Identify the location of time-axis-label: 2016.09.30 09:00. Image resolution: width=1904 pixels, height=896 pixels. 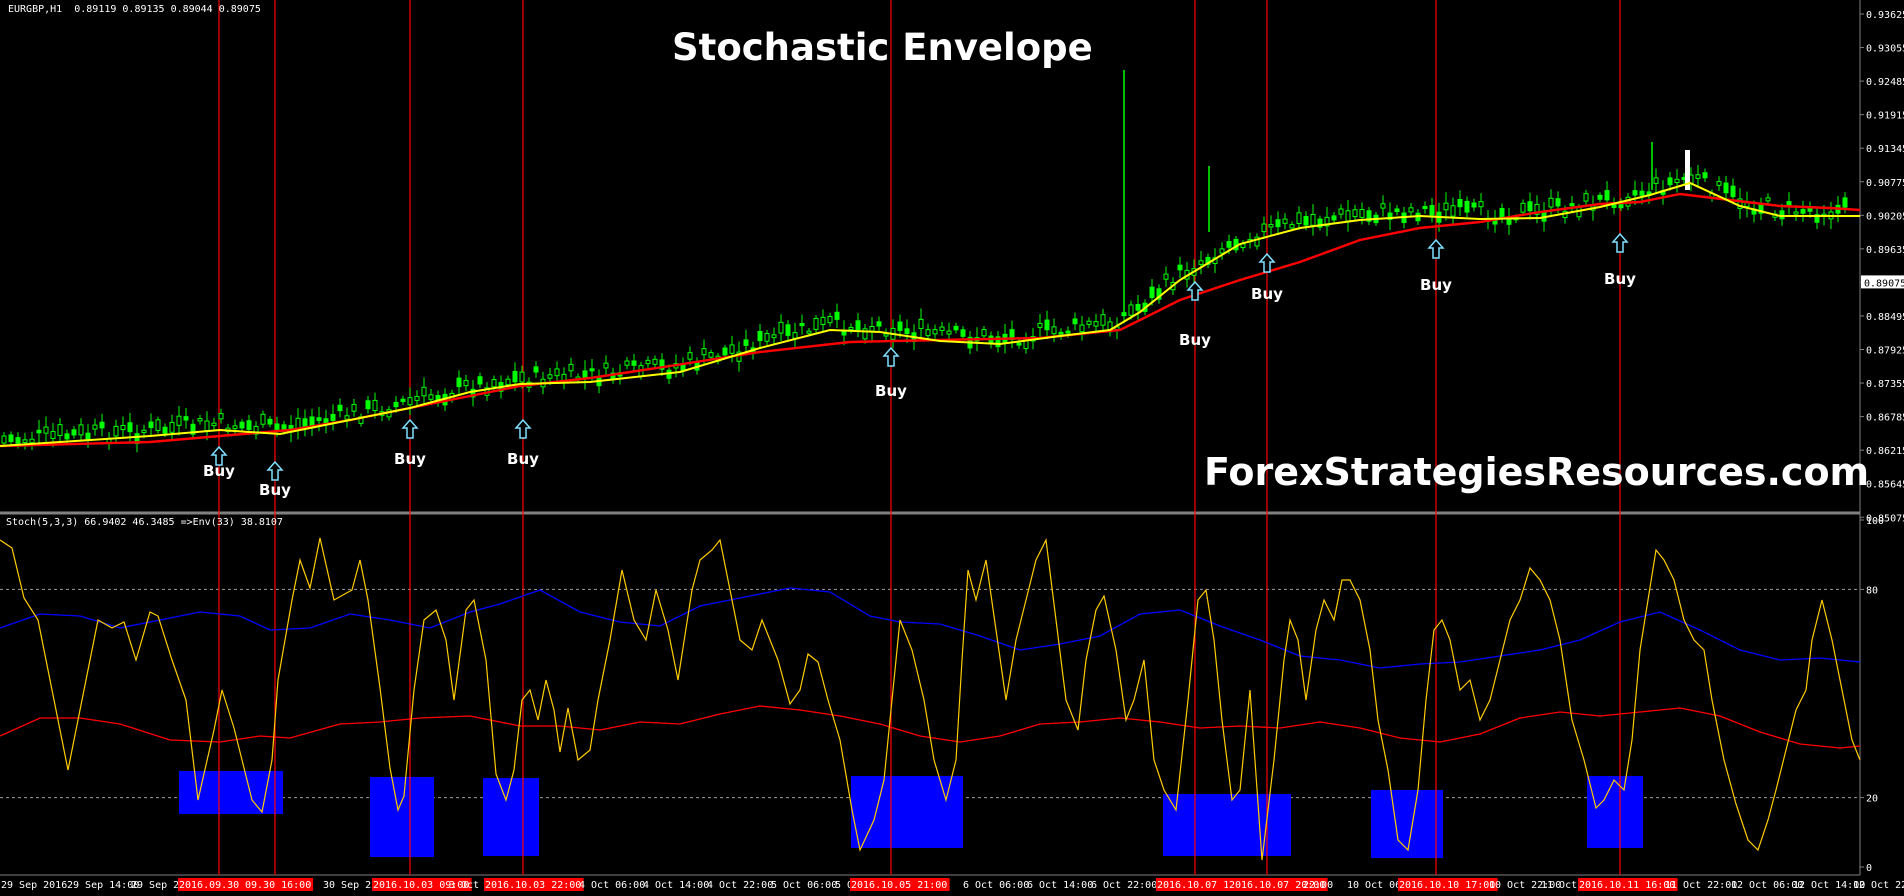
(227, 885).